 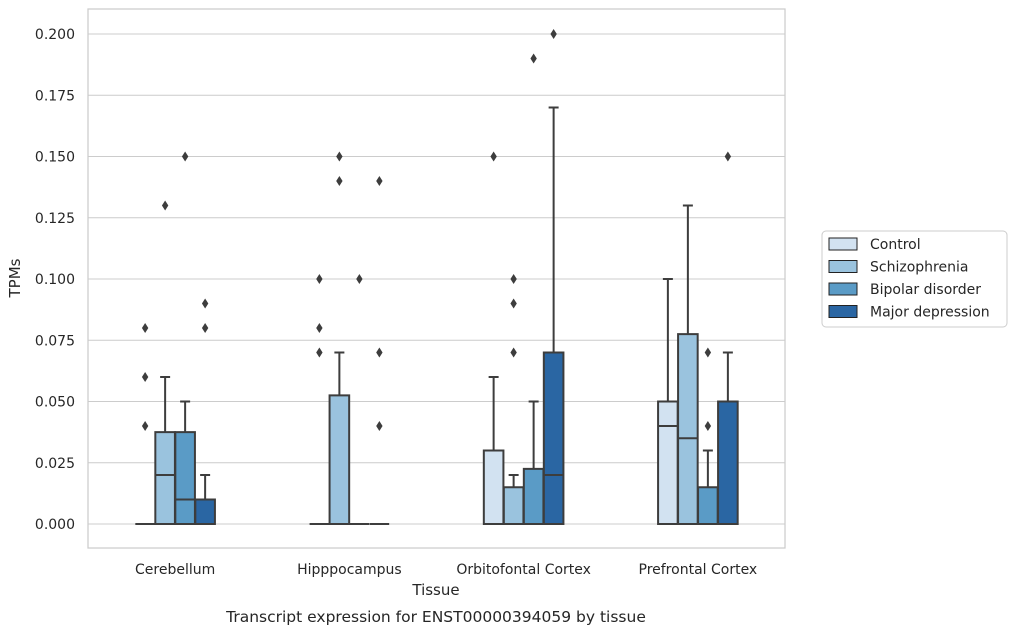 I want to click on y-tick-label: 0.025, so click(x=55, y=464).